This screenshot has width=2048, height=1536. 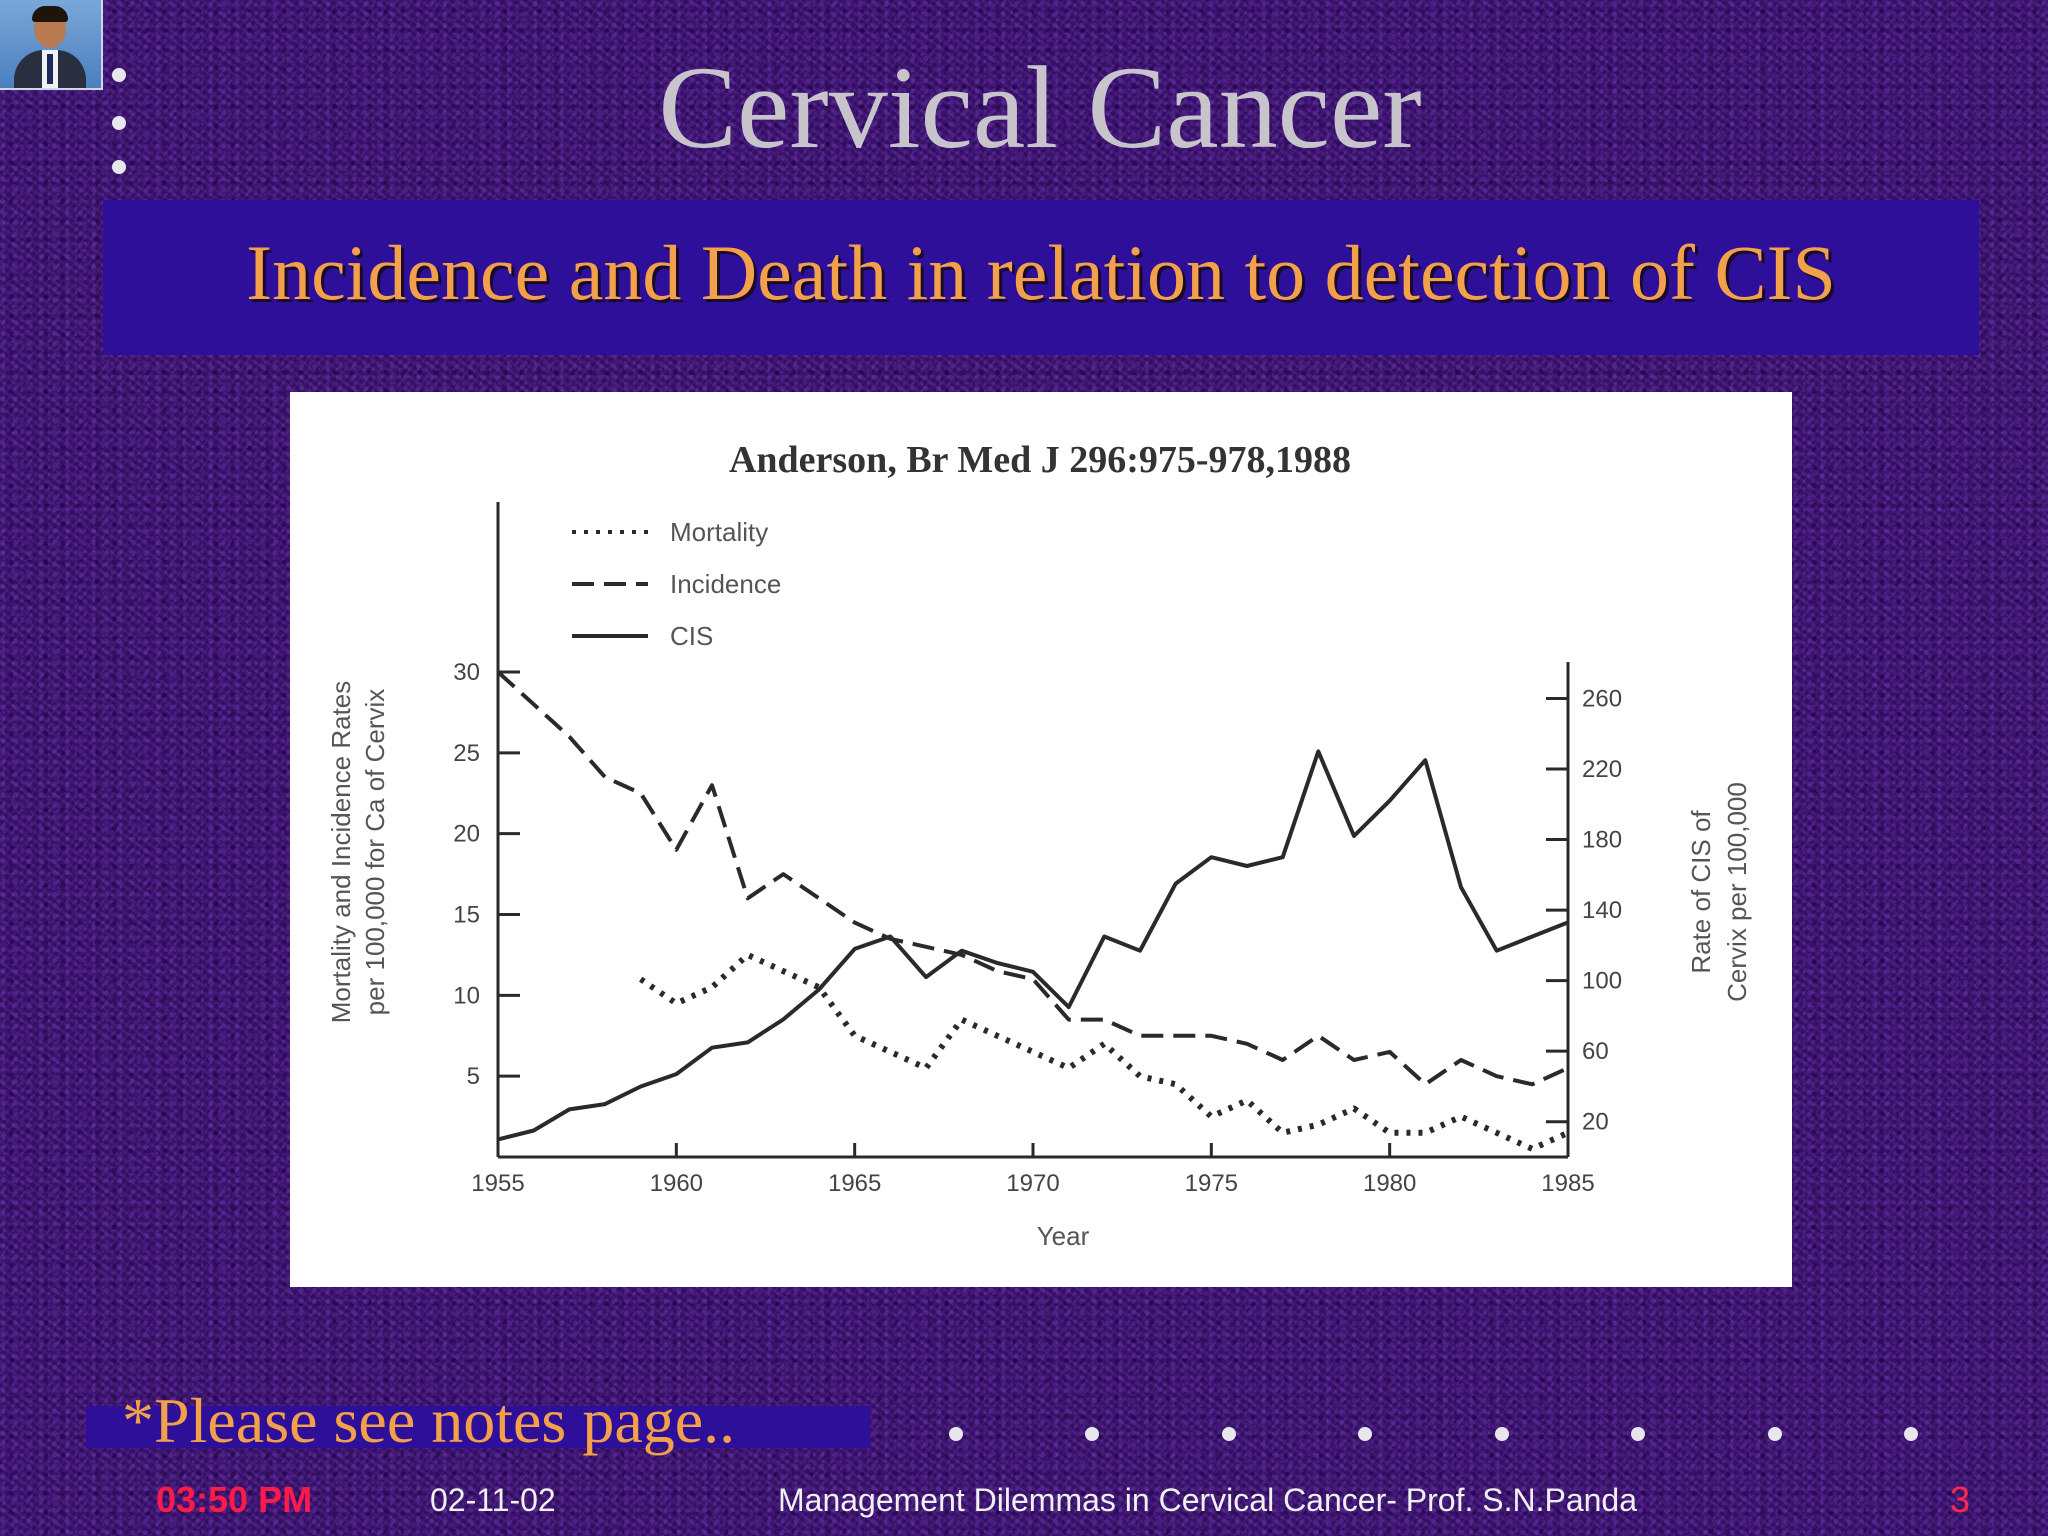 I want to click on y-right-tick-label: 60, so click(x=1595, y=1051).